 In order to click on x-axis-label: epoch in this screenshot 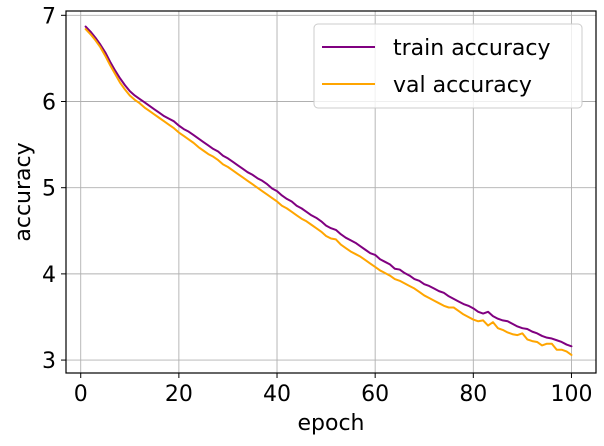, I will do `click(331, 423)`.